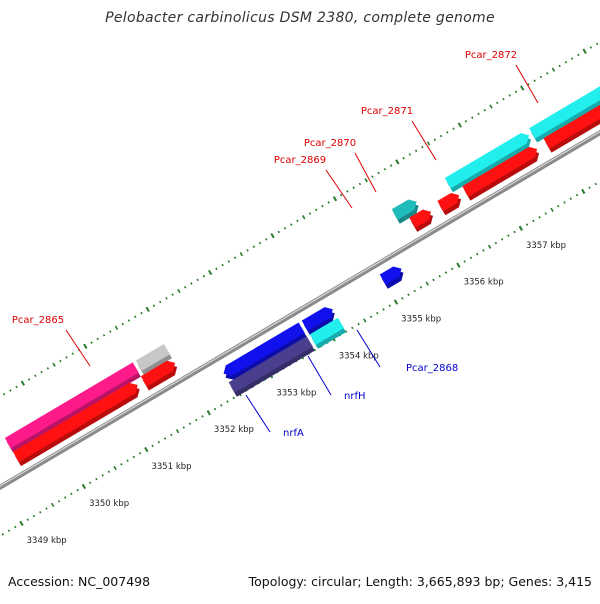  I want to click on g-blue-b, so click(317, 319).